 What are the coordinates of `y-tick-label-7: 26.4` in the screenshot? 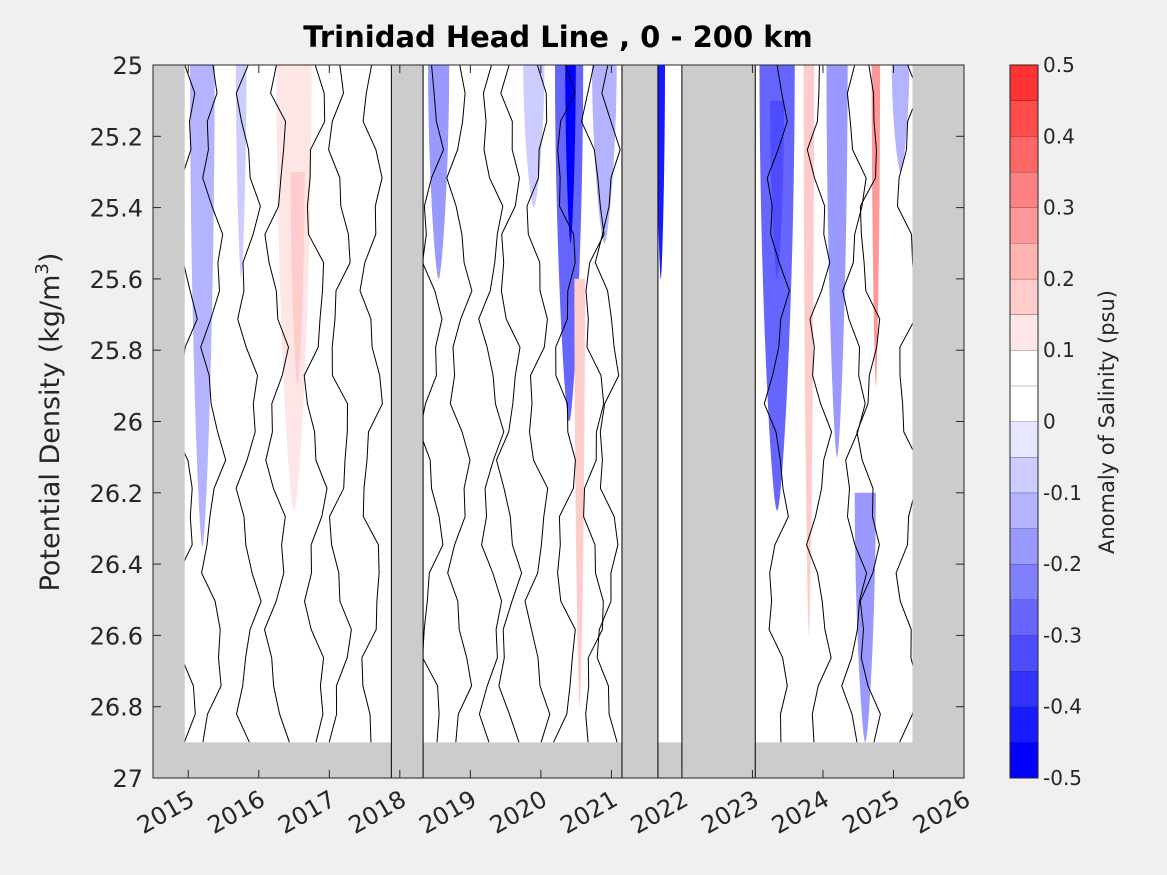 It's located at (116, 565).